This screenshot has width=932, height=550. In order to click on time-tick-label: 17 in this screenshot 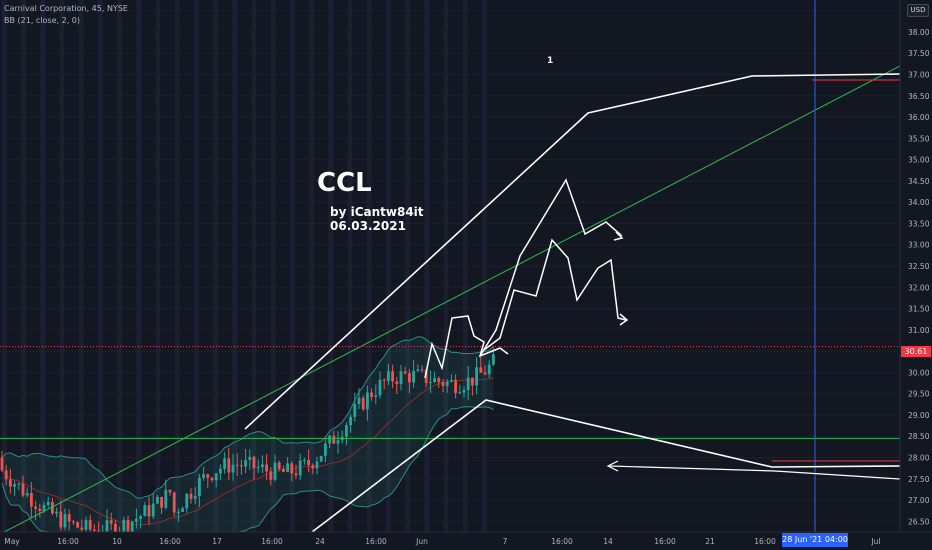, I will do `click(217, 541)`.